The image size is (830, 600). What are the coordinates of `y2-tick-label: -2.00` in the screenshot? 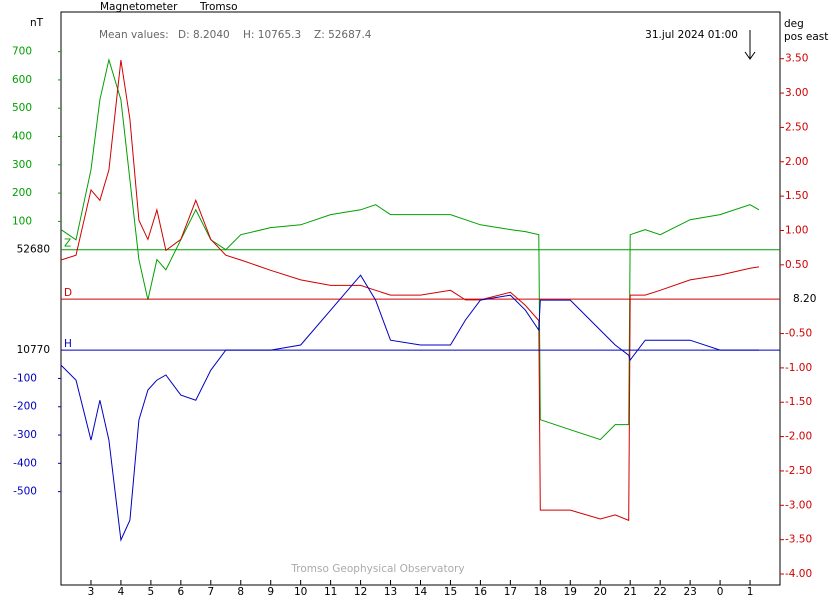 It's located at (798, 437).